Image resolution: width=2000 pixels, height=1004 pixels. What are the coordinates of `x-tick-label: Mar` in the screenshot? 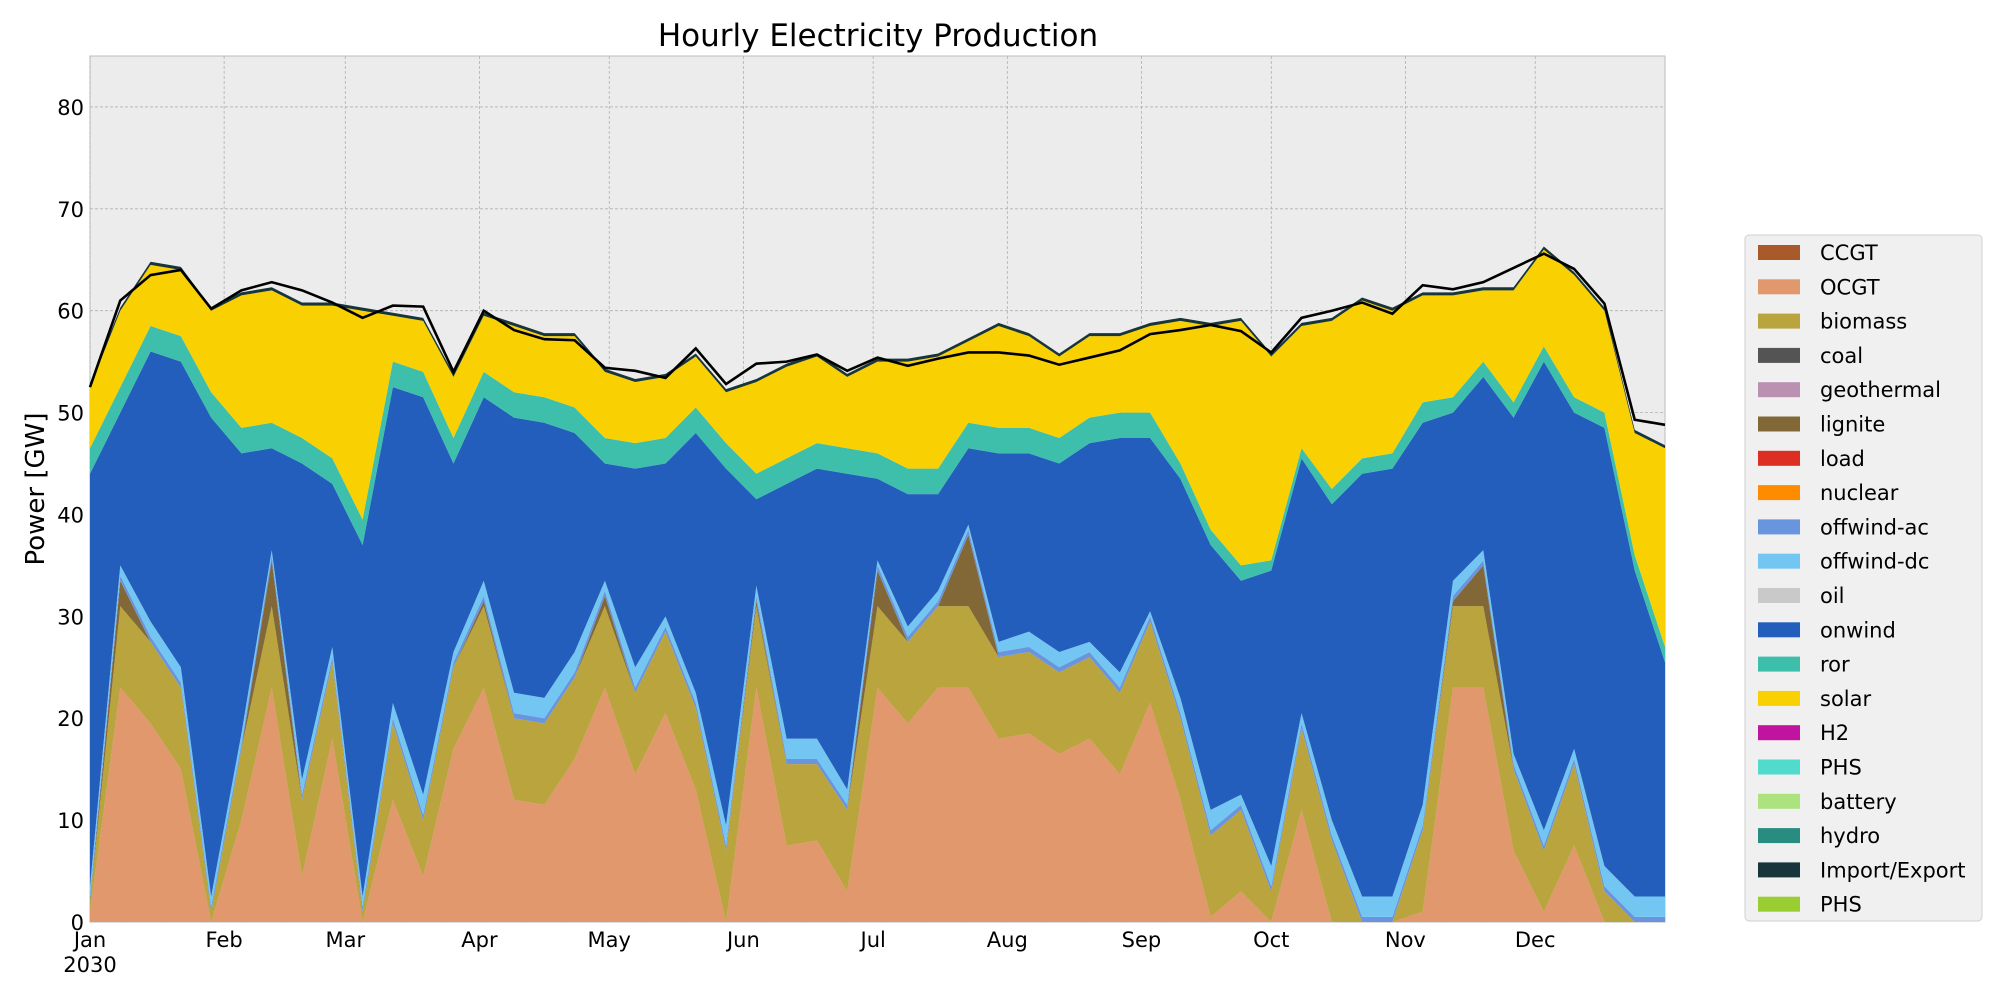 It's located at (345, 940).